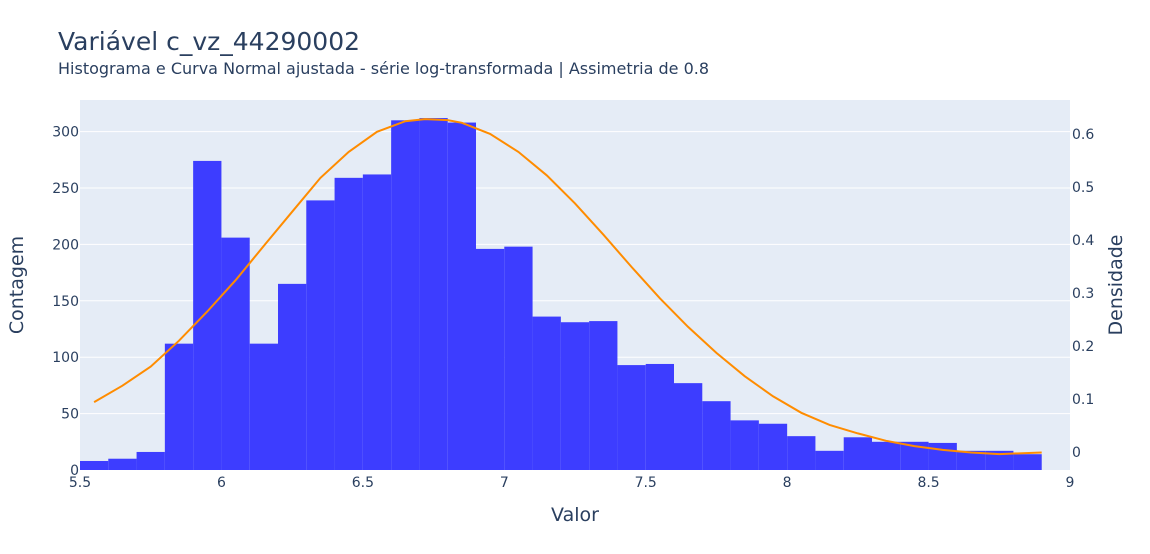  Describe the element at coordinates (928, 483) in the screenshot. I see `x-tick-label: 8.5` at that location.